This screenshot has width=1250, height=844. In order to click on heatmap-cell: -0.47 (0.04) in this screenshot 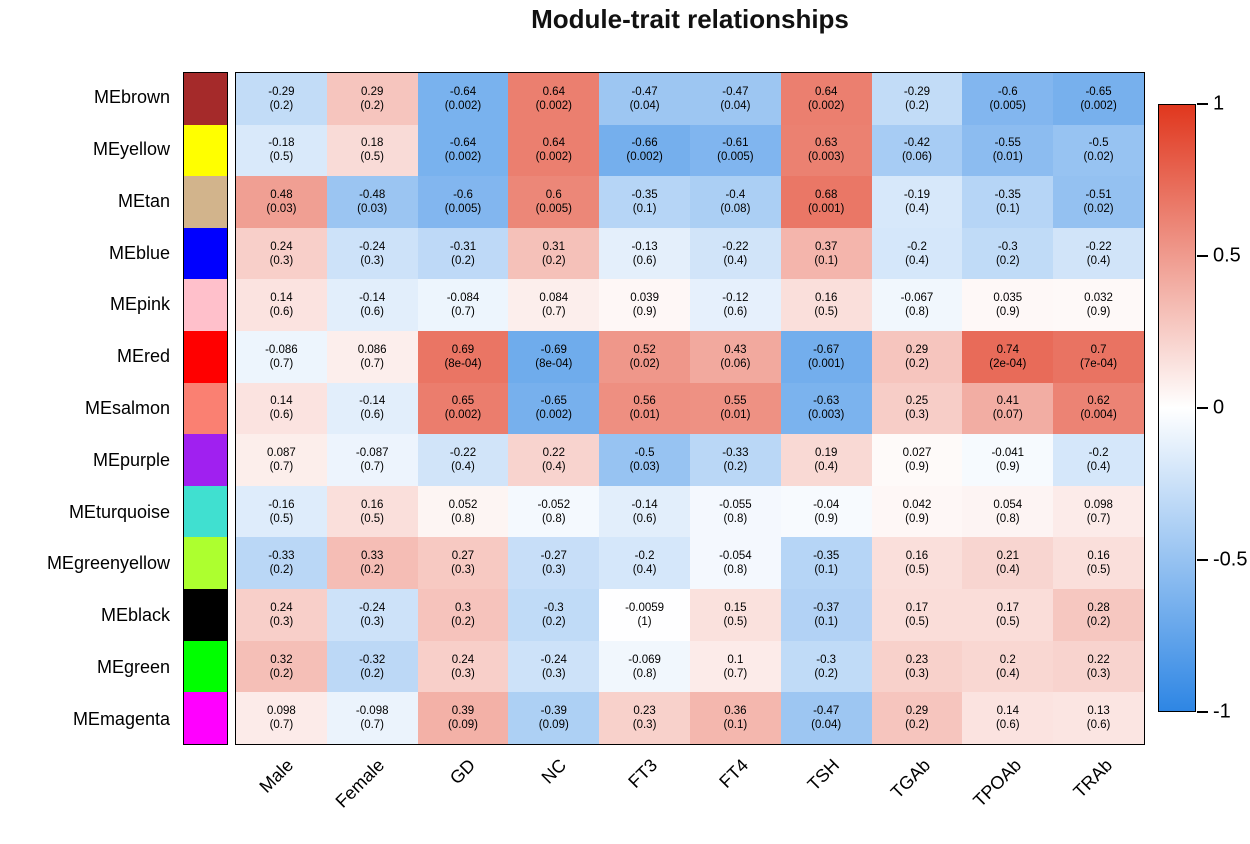, I will do `click(644, 99)`.